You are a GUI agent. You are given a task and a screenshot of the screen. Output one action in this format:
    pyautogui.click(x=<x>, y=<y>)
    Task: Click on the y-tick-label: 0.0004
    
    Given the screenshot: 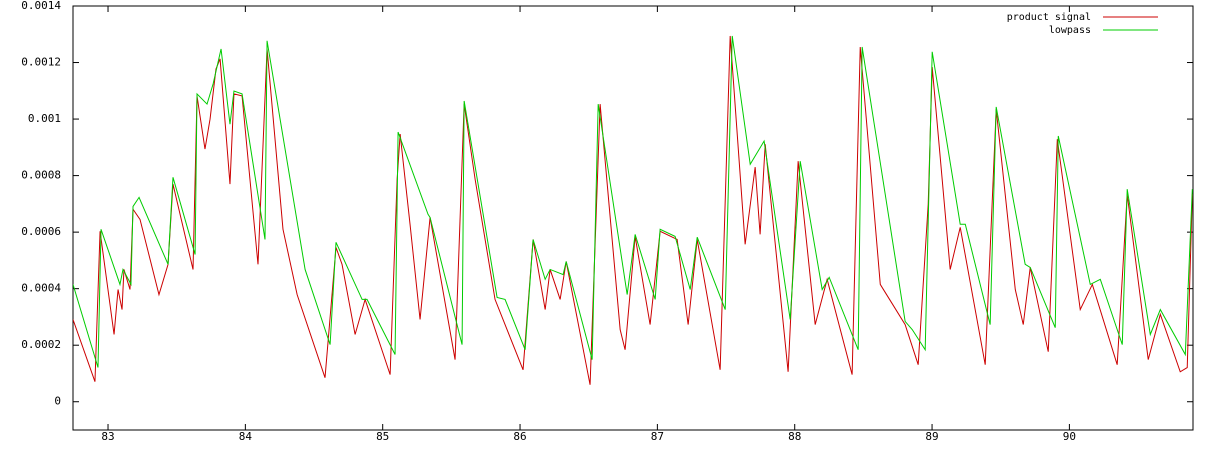 What is the action you would take?
    pyautogui.click(x=41, y=288)
    